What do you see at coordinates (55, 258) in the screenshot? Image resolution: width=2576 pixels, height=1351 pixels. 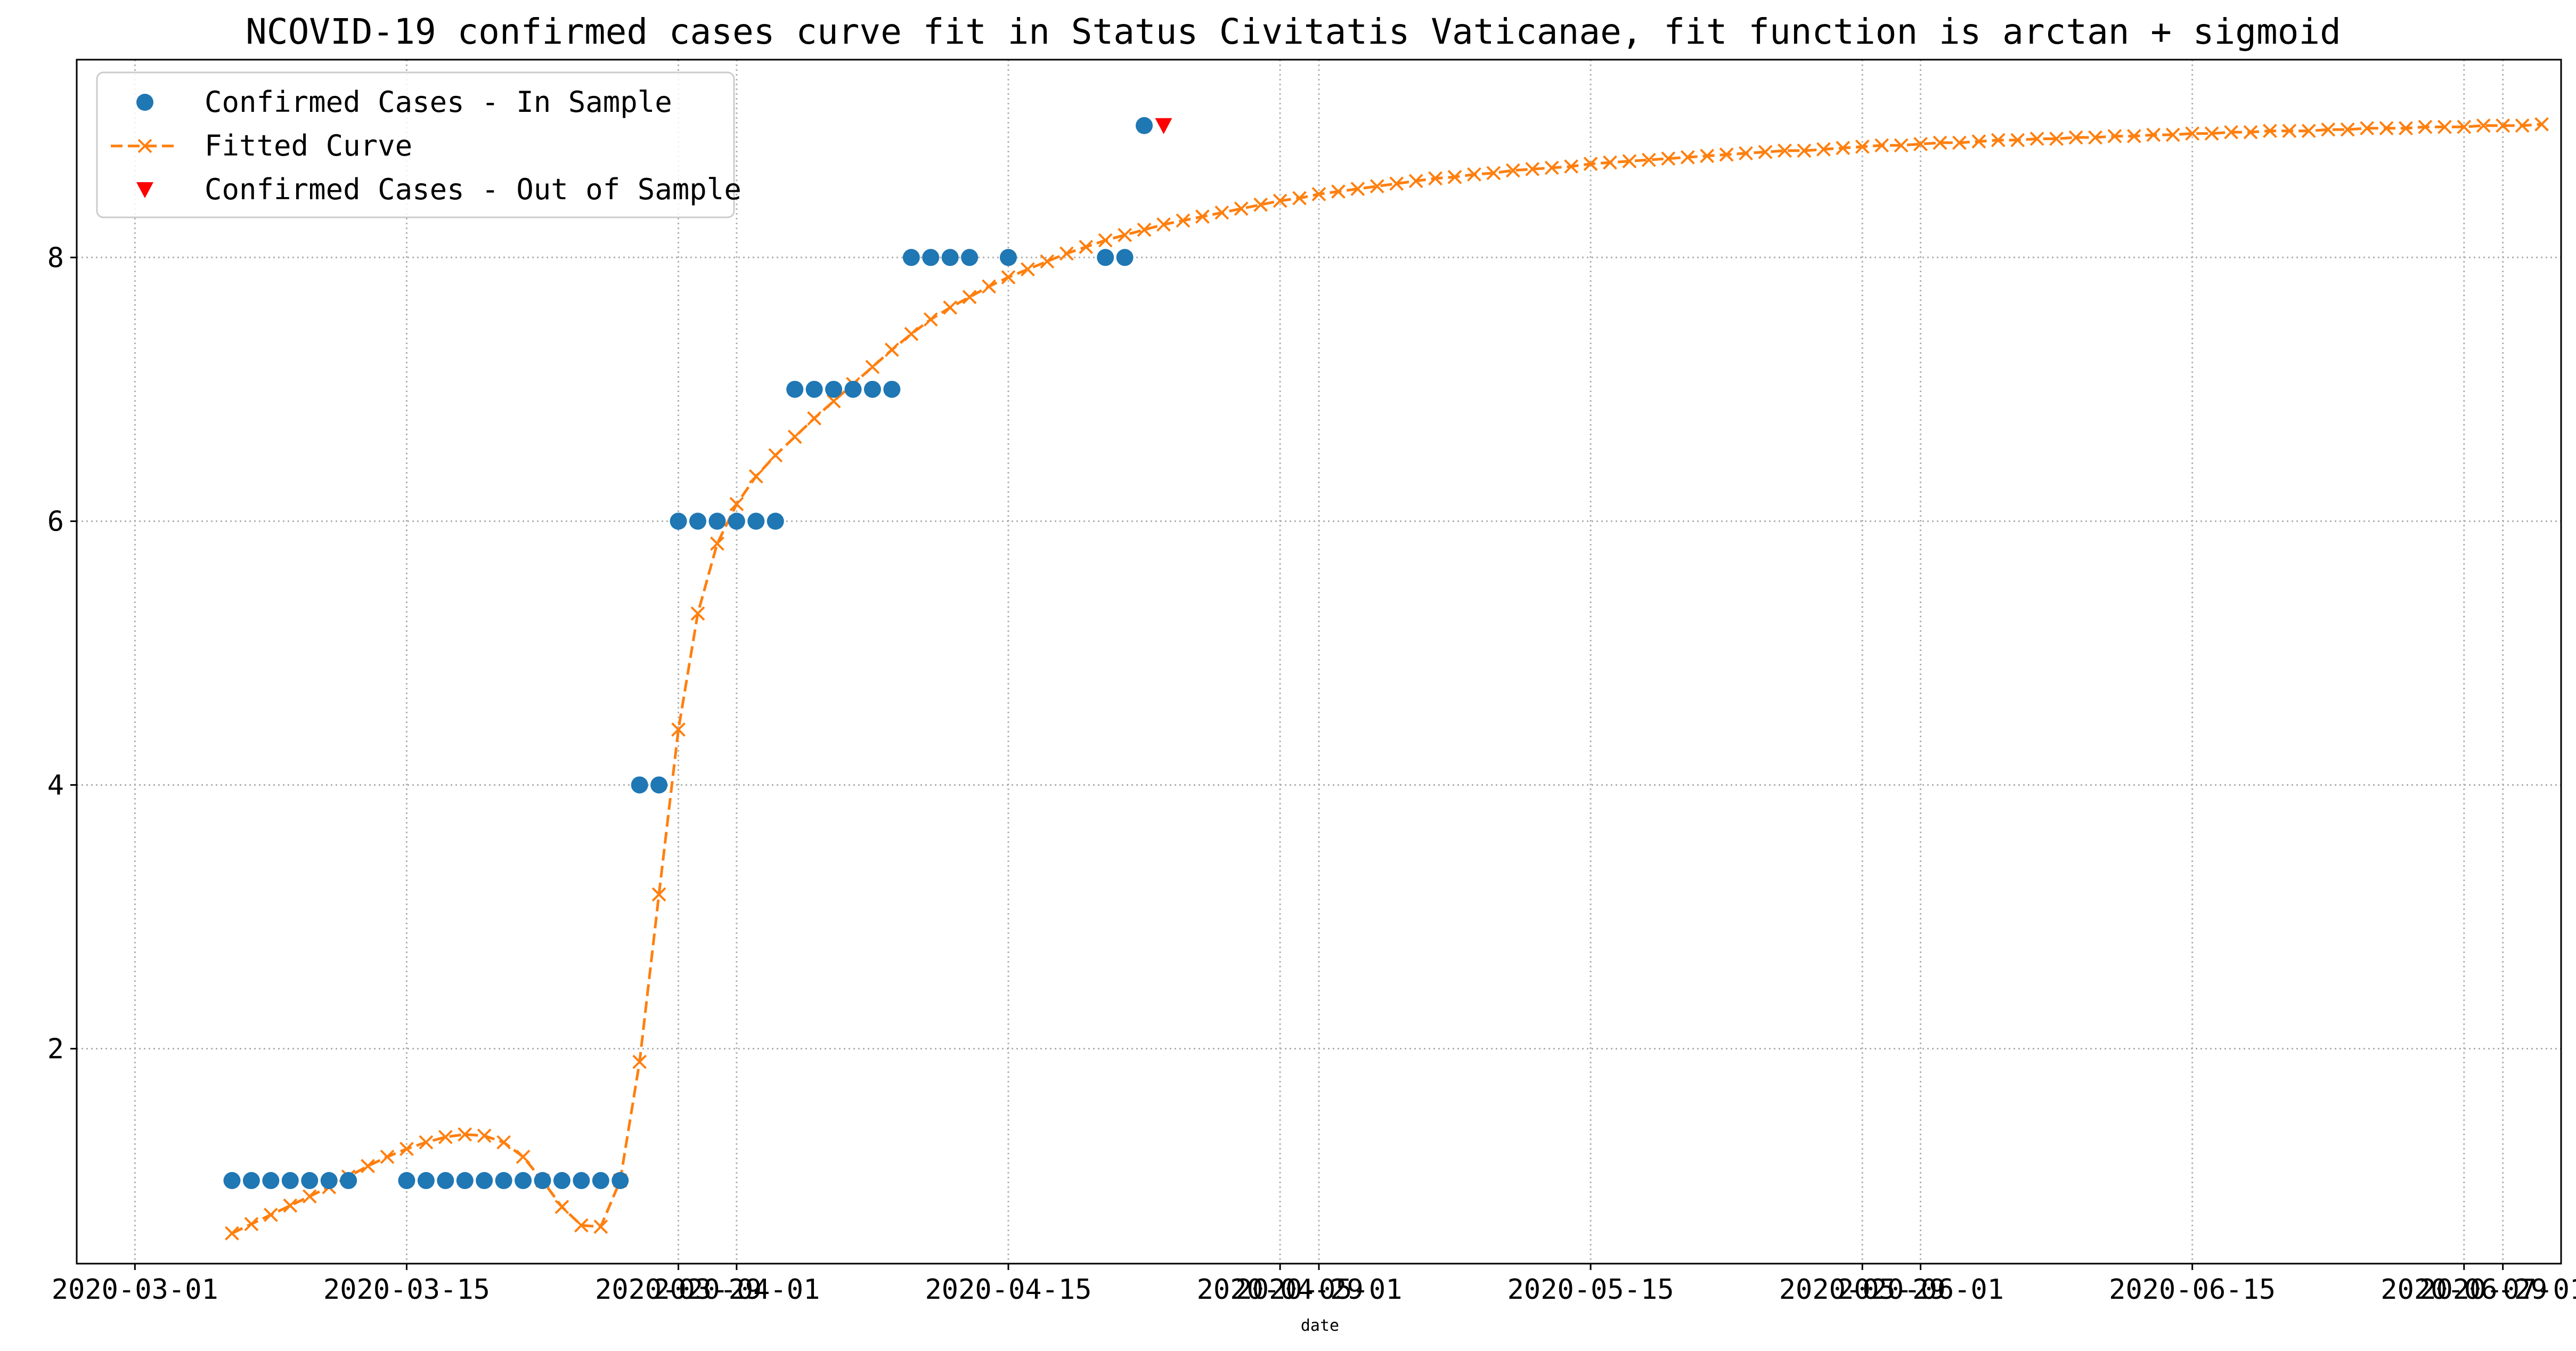 I see `y-tick-label: 8` at bounding box center [55, 258].